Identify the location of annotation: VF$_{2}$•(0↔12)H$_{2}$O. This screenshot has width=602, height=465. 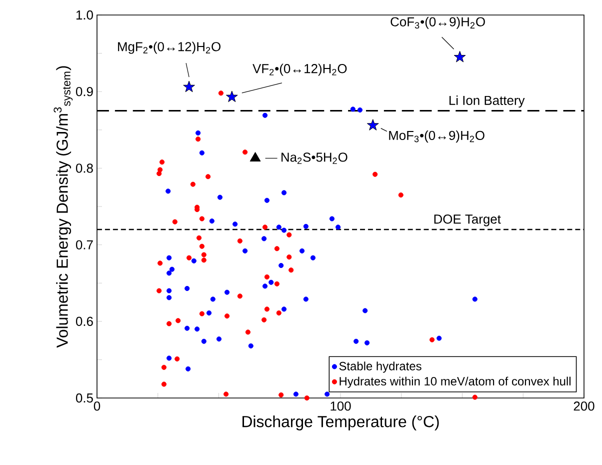
(299, 70).